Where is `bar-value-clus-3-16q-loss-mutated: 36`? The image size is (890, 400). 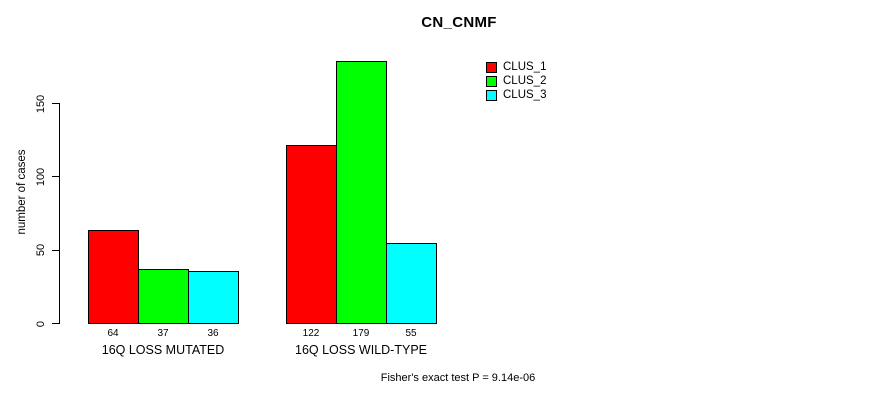
bar-value-clus-3-16q-loss-mutated: 36 is located at coordinates (213, 333).